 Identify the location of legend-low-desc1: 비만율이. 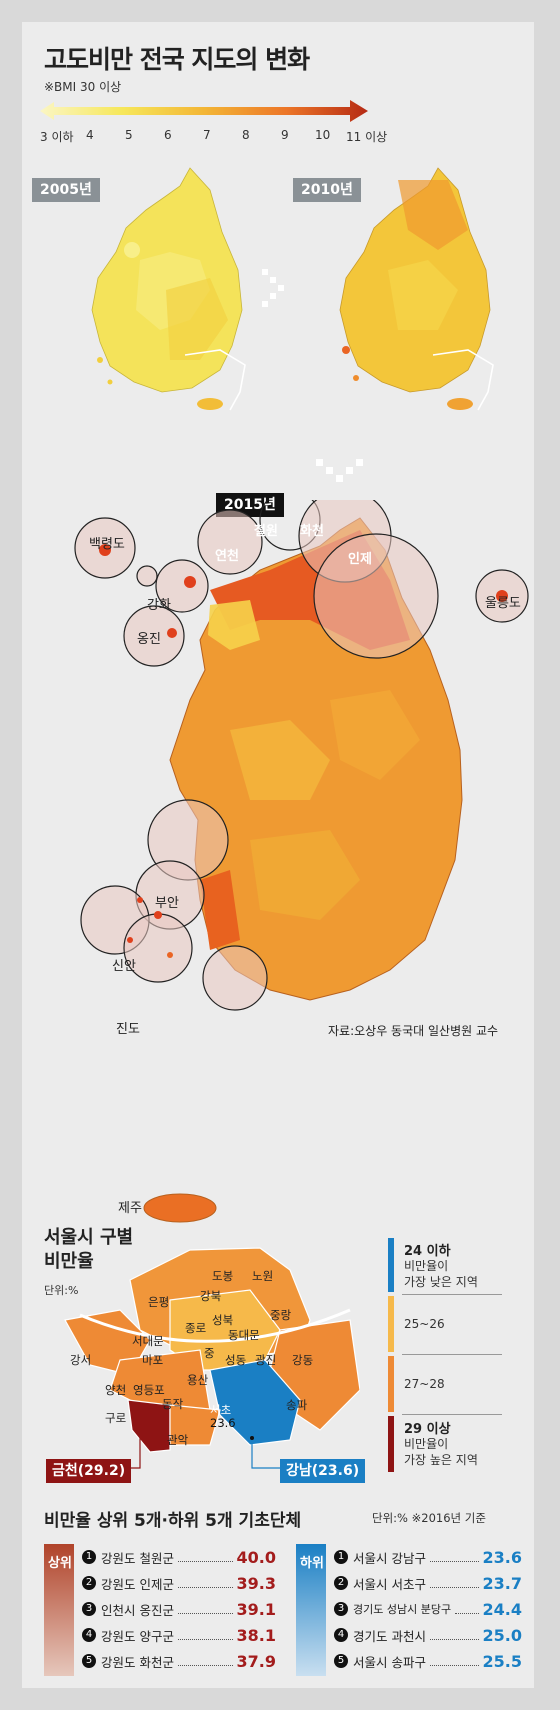
(426, 1266).